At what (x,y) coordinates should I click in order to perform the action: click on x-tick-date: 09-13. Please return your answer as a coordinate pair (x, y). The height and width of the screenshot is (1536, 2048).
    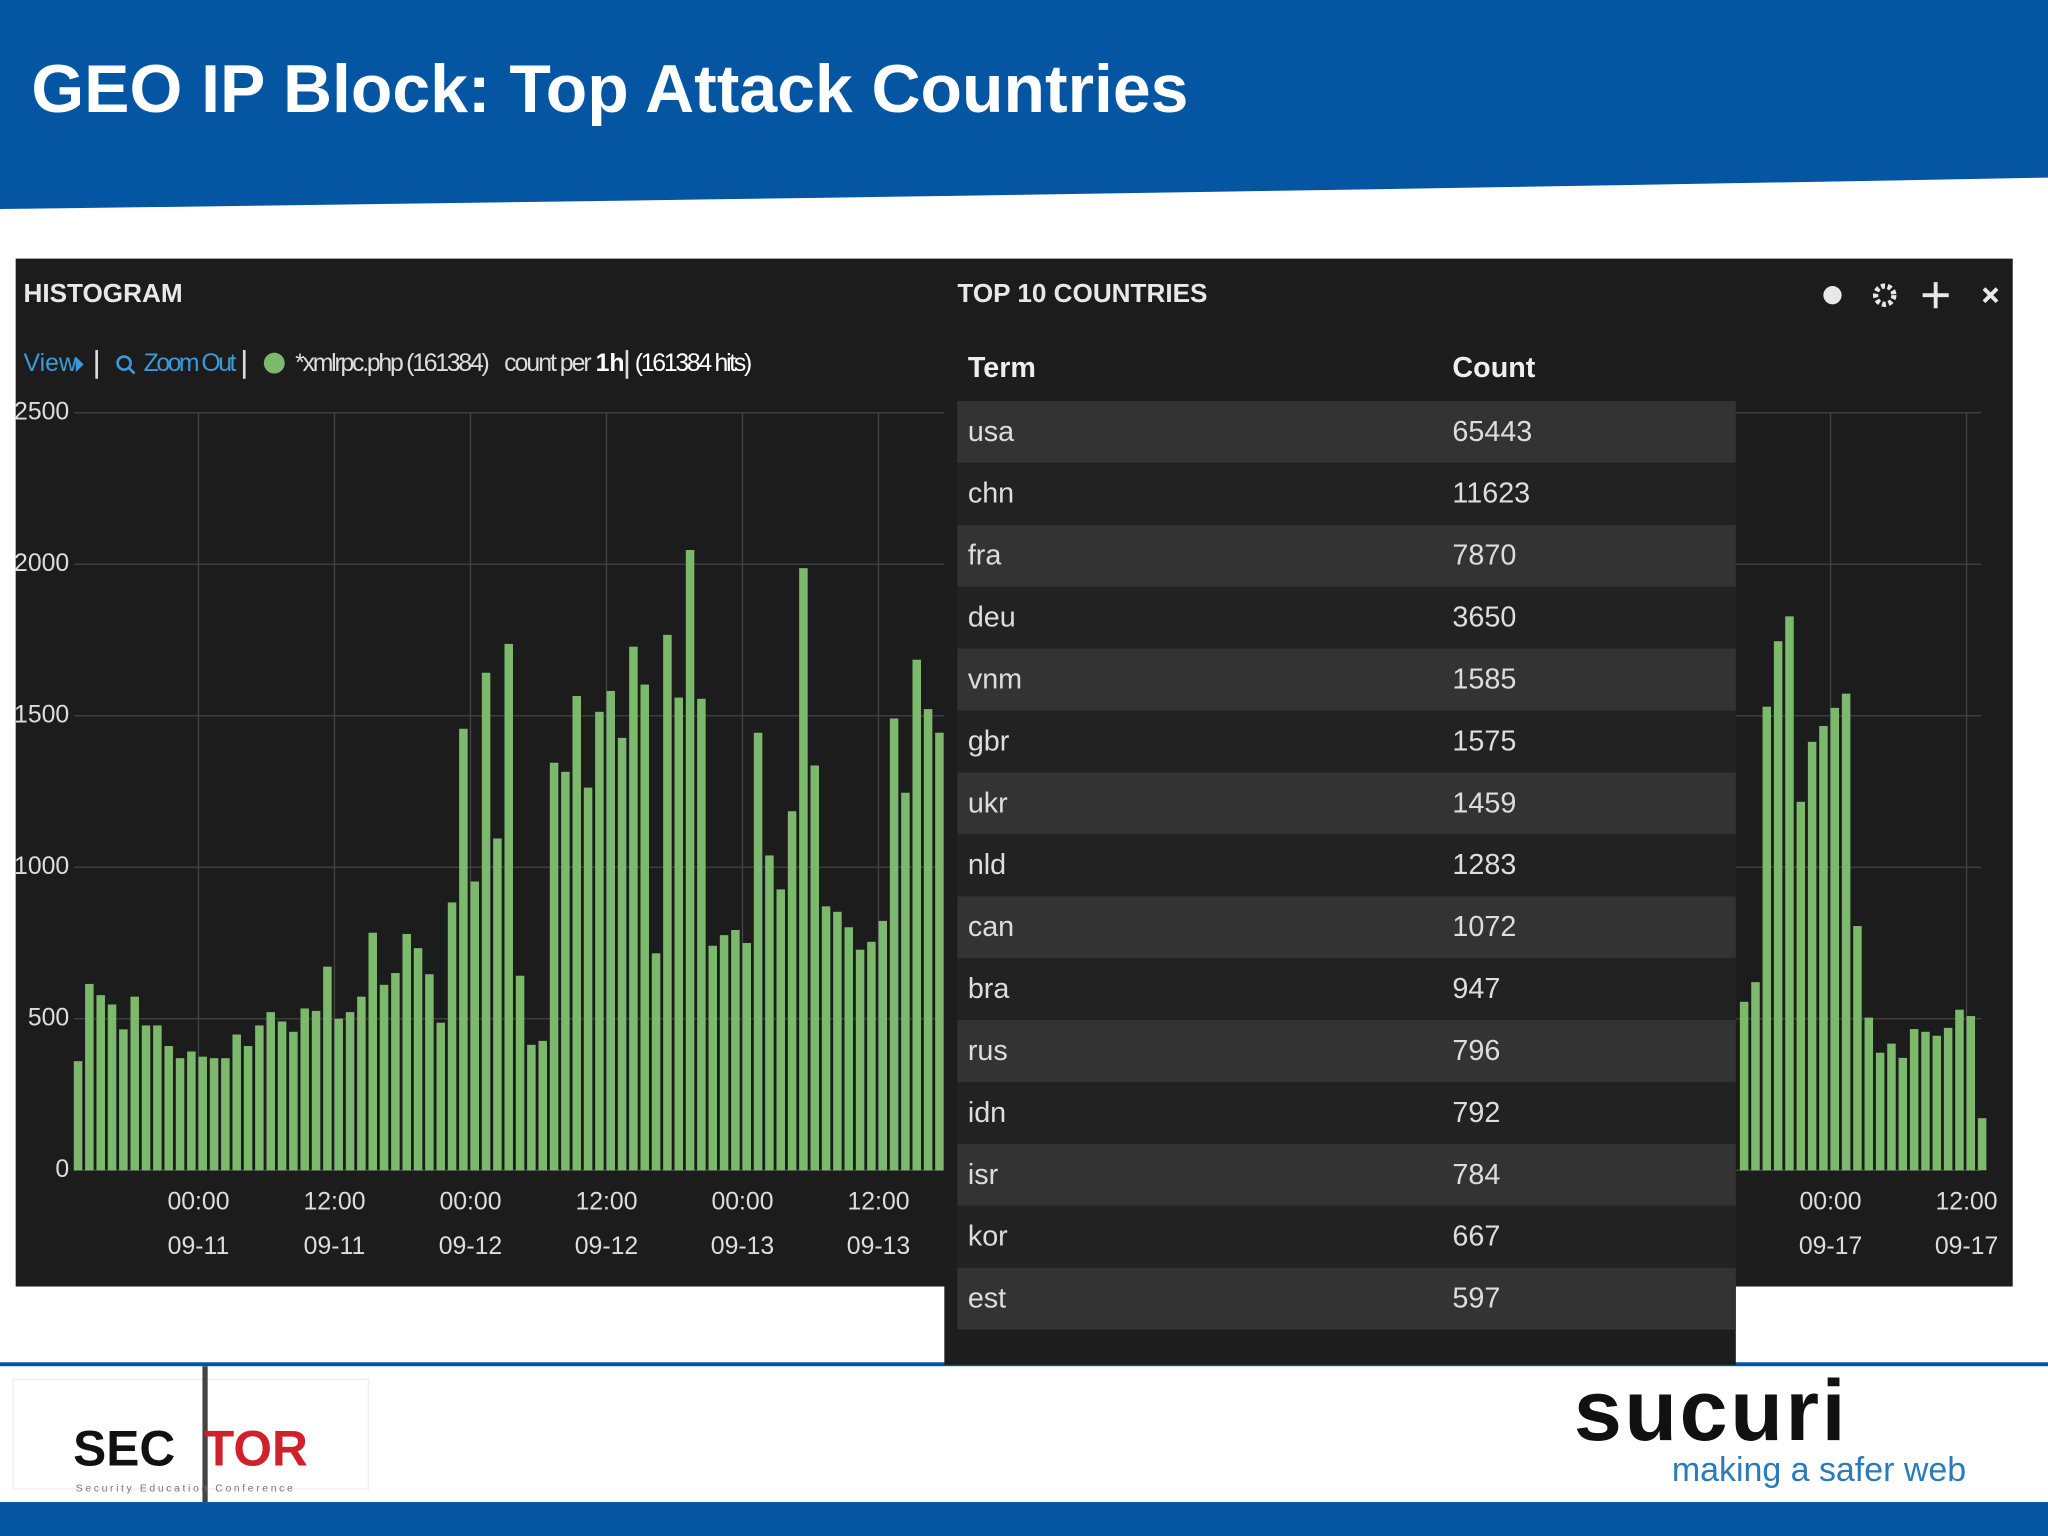
    Looking at the image, I should click on (742, 1246).